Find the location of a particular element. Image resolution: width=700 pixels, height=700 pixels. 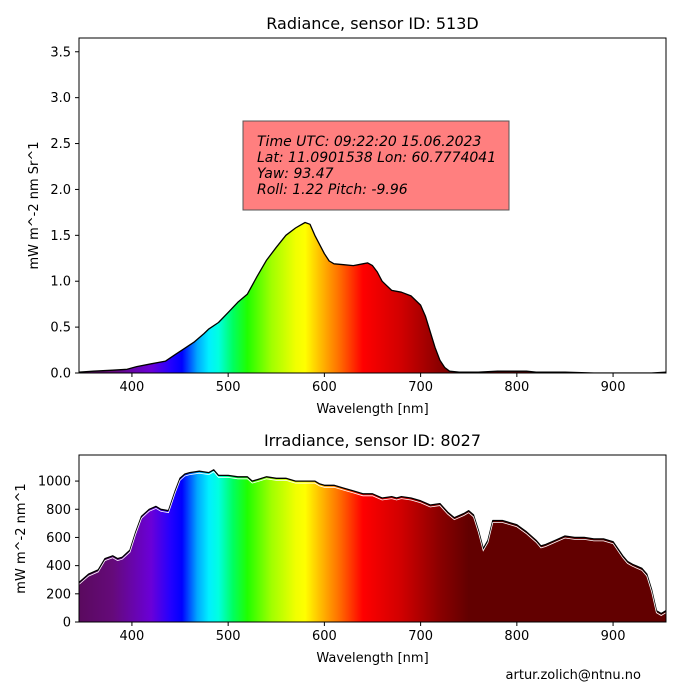

y-tick-label: 2.0 is located at coordinates (60, 190).